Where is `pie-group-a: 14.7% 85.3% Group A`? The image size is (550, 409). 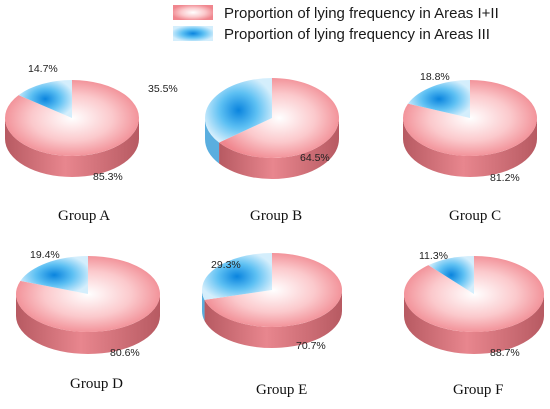 pie-group-a: 14.7% 85.3% Group A is located at coordinates (72, 143).